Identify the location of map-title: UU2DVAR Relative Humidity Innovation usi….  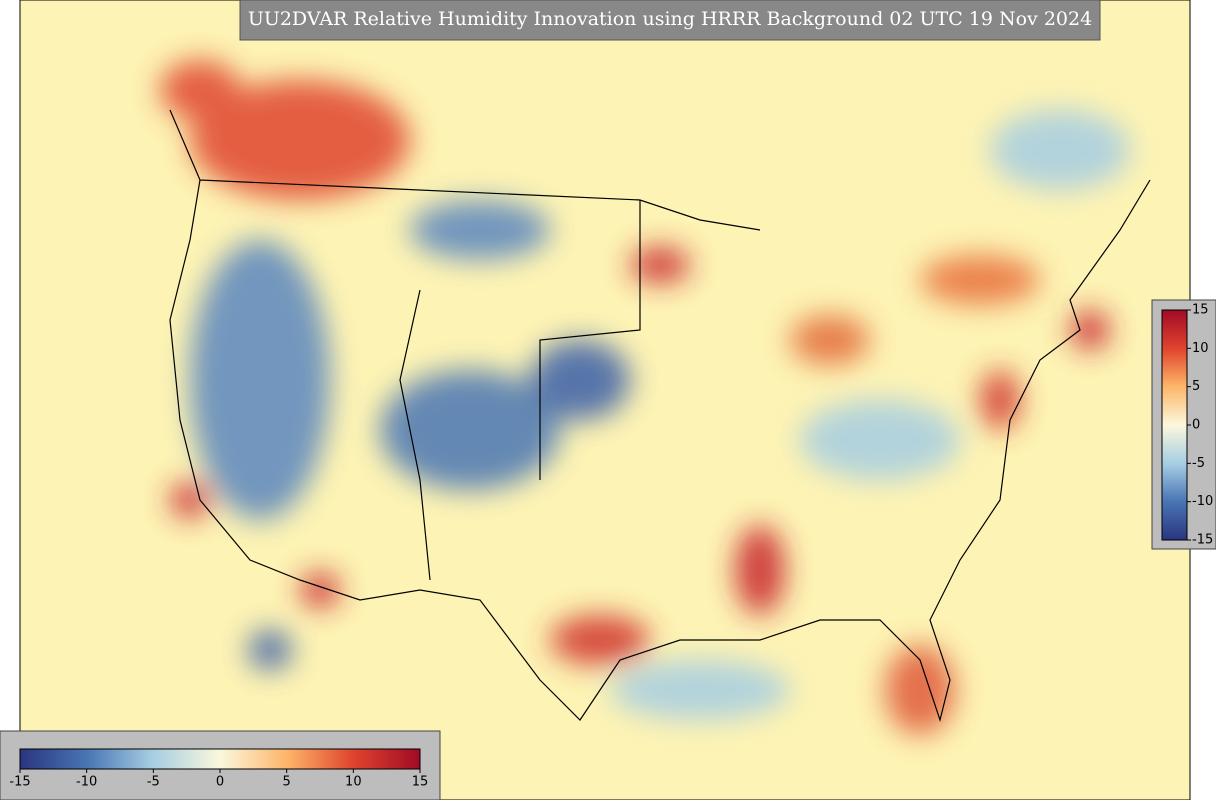
(670, 19).